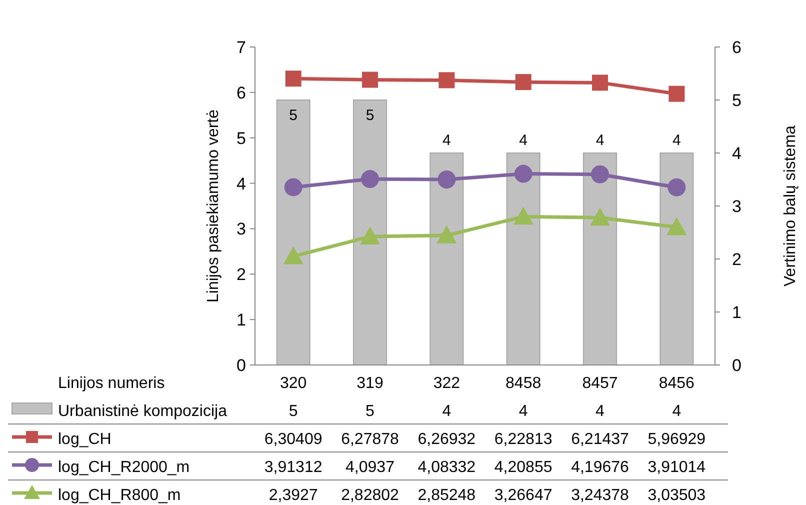 Image resolution: width=806 pixels, height=505 pixels. I want to click on y2-tick-label: 1, so click(737, 312).